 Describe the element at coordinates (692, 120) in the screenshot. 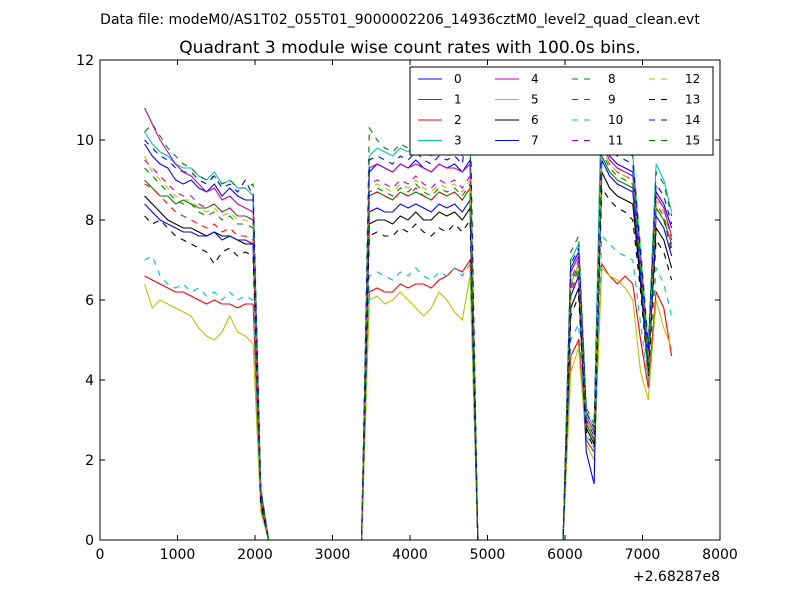

I see `legend-label-14: 14` at that location.